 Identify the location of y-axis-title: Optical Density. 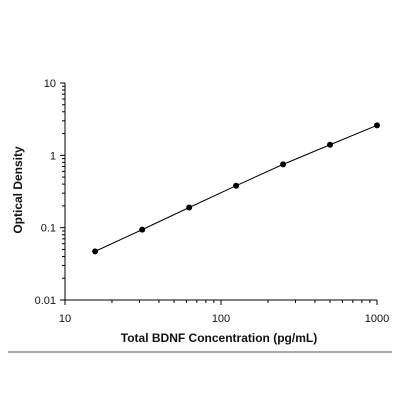
(18, 190).